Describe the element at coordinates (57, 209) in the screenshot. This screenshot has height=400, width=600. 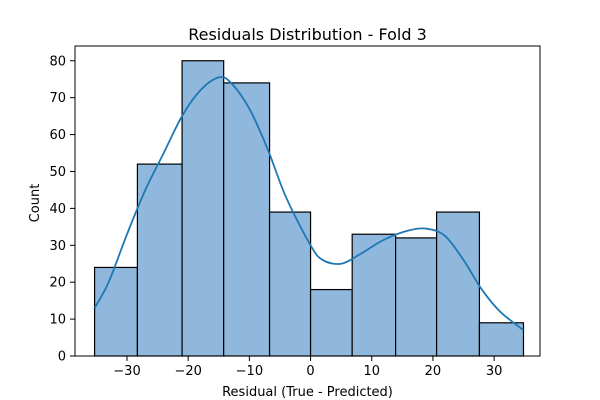
I see `y-tick-label-5: 40` at that location.